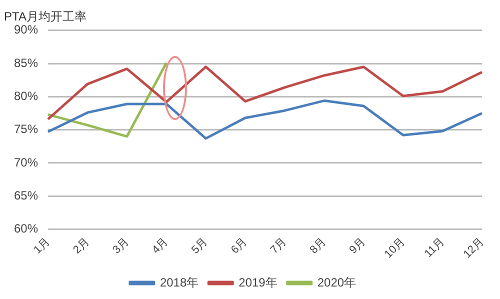 This screenshot has height=299, width=500. I want to click on x-tick-label: 10月, so click(395, 248).